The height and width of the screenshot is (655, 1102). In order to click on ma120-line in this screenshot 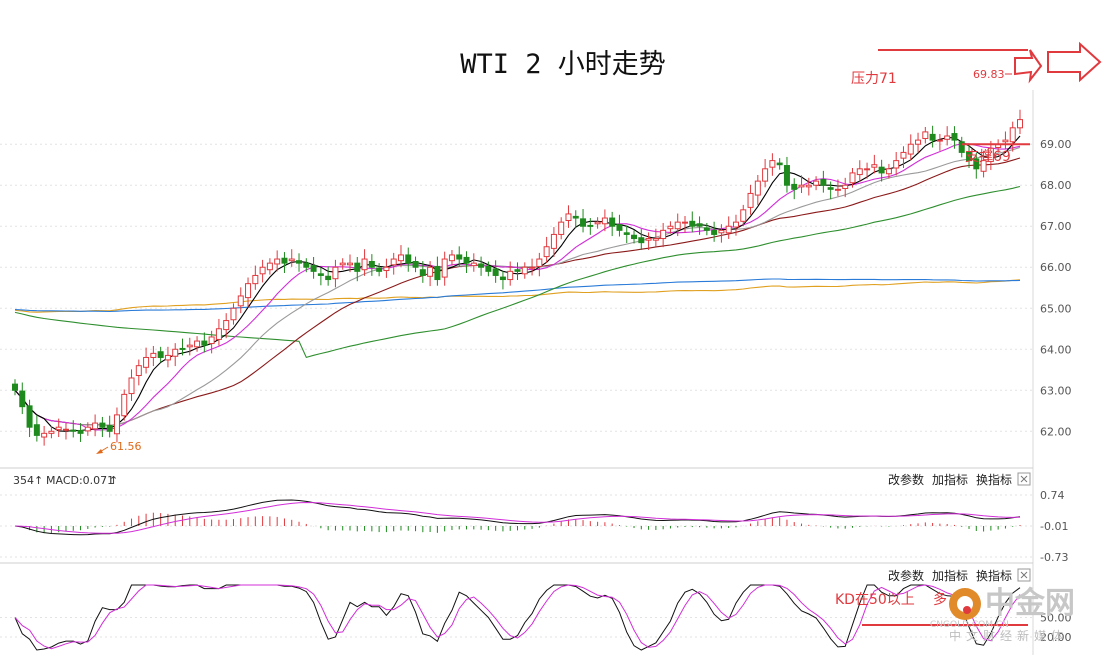, I will do `click(517, 295)`.